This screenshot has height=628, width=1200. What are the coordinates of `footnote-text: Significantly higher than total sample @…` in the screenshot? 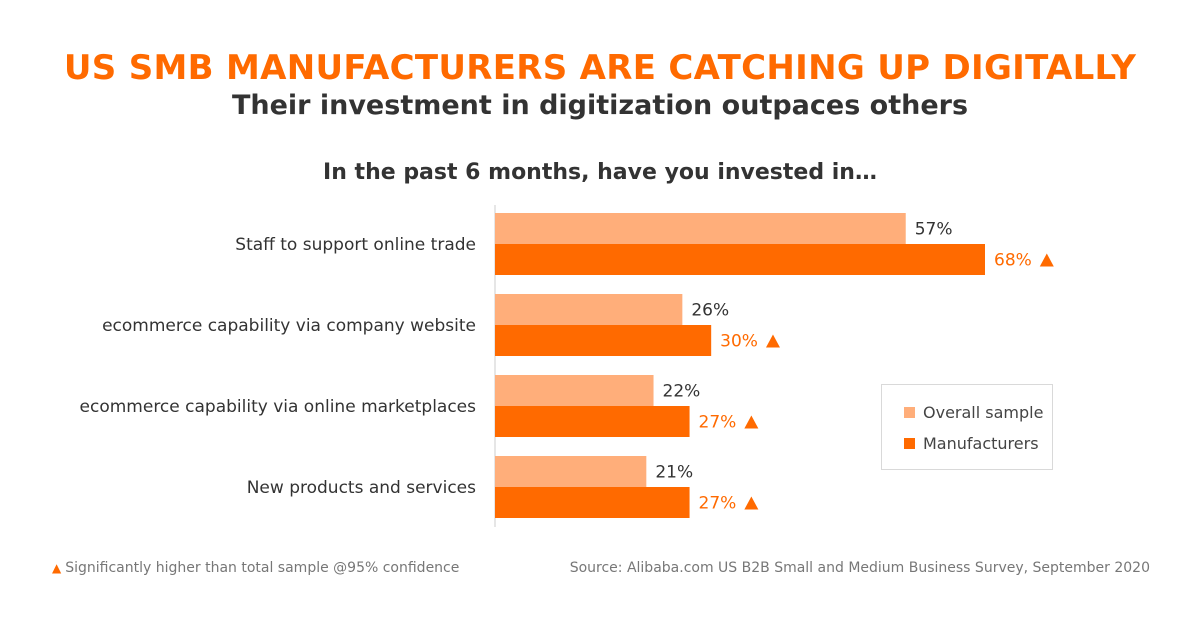 It's located at (262, 568).